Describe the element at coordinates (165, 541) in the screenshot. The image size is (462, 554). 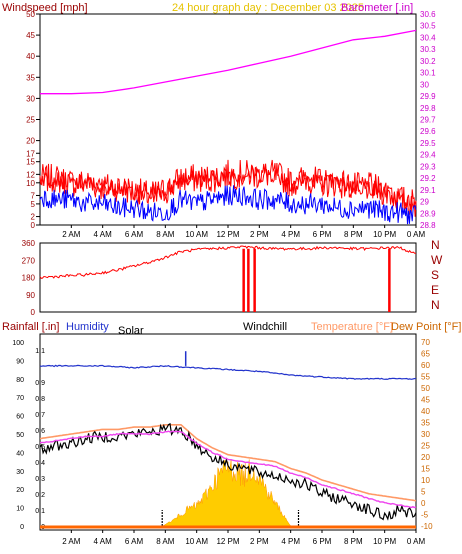
I see `temperature-x-tick-label: 8 AM` at that location.